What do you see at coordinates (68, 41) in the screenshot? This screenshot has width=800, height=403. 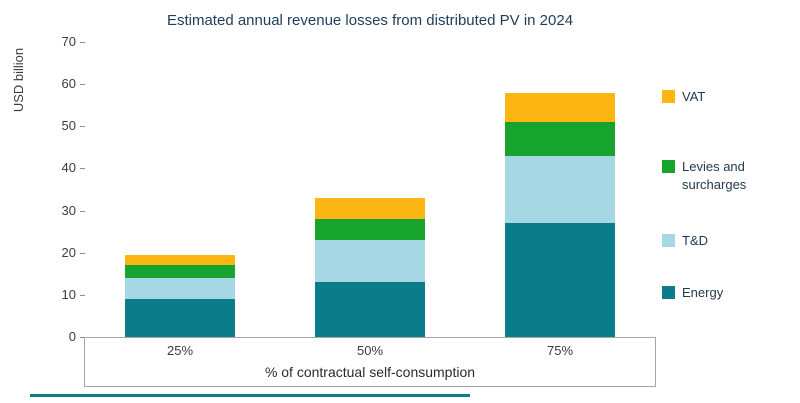 I see `y-tick-label-70: 70` at bounding box center [68, 41].